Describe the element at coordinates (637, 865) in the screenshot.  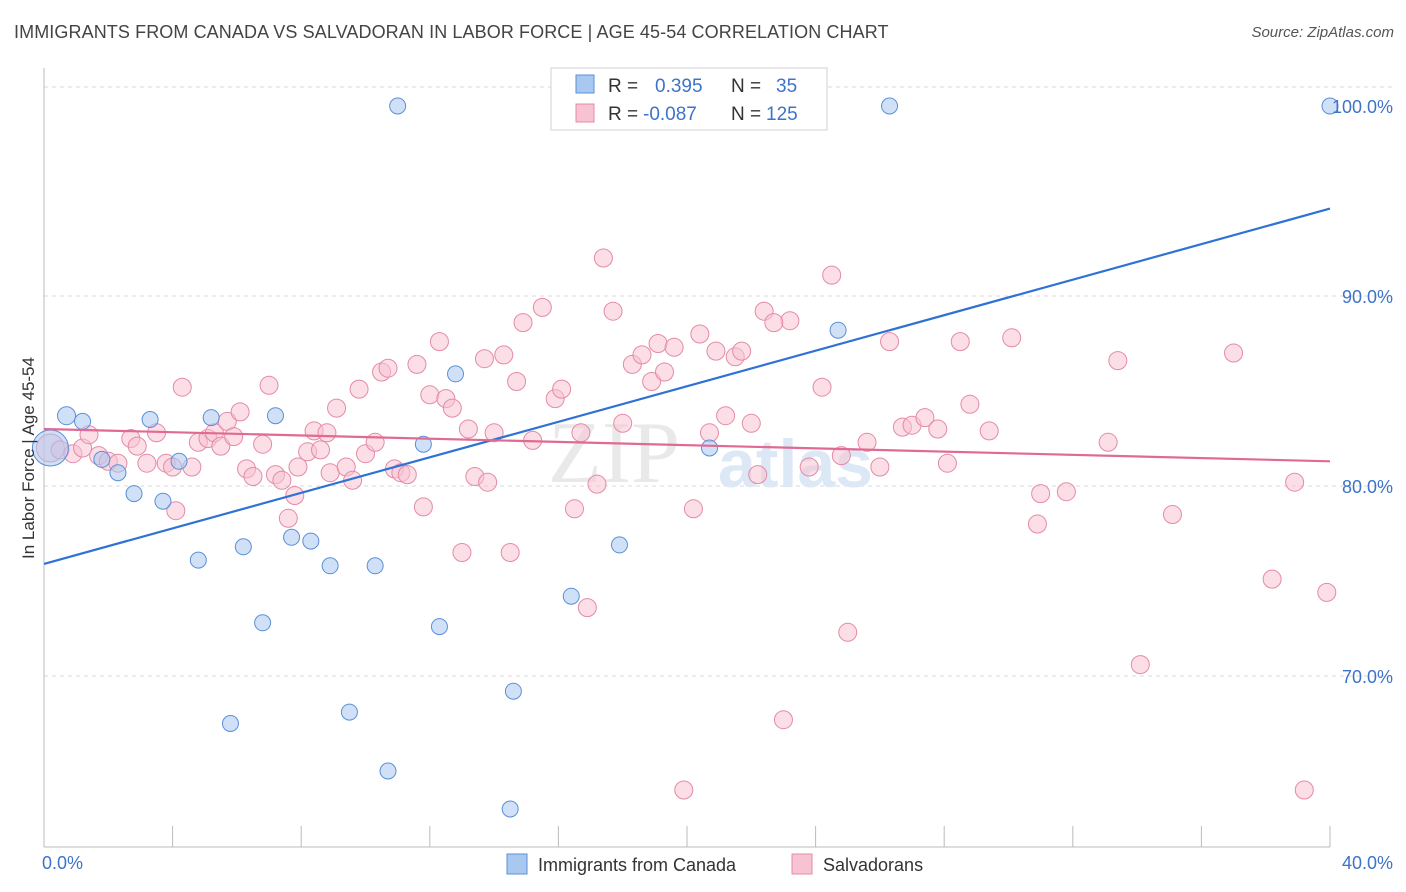
I see `bottom-legend-blue-label: Immigrants from Canada` at that location.